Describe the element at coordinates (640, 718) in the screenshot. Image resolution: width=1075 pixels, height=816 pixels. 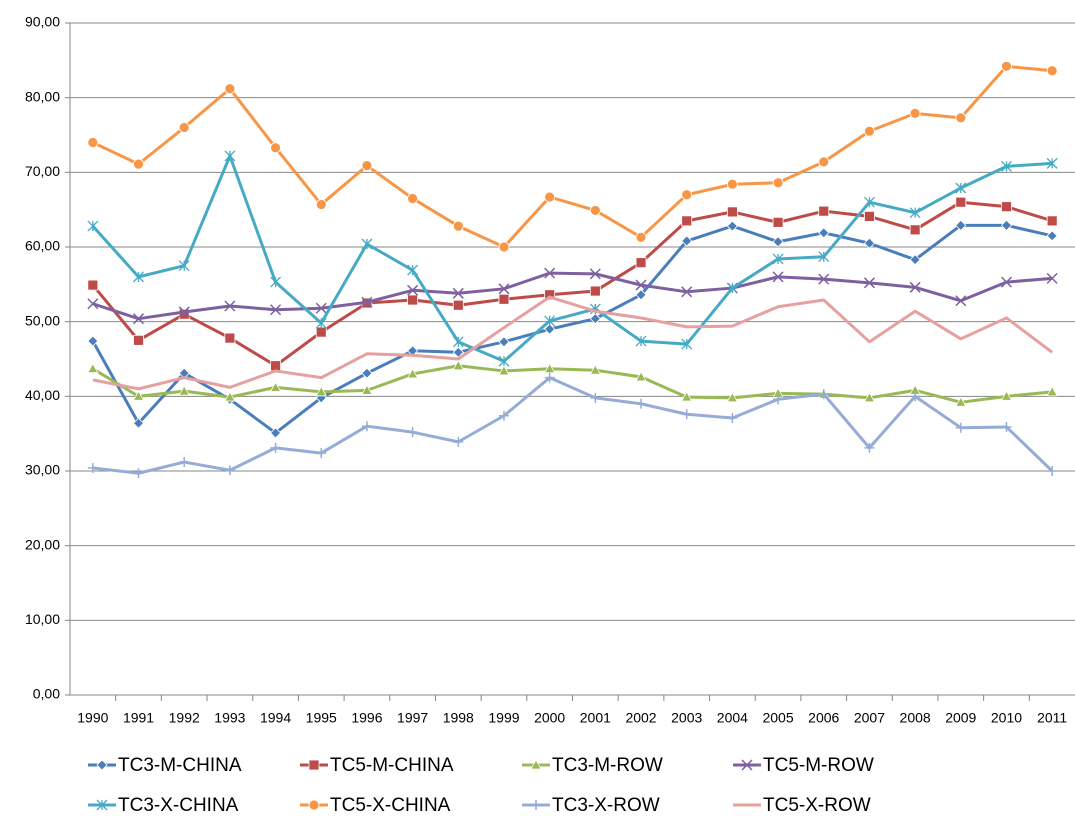
I see `x-tick-label: 2002` at that location.